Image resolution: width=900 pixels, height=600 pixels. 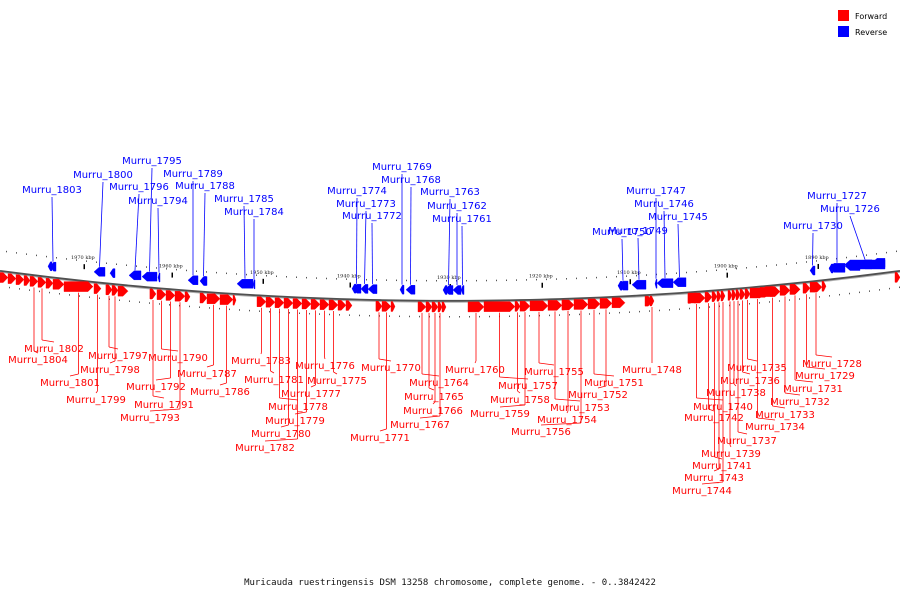 I want to click on forward-gene-label: Murru_1782, so click(x=265, y=448).